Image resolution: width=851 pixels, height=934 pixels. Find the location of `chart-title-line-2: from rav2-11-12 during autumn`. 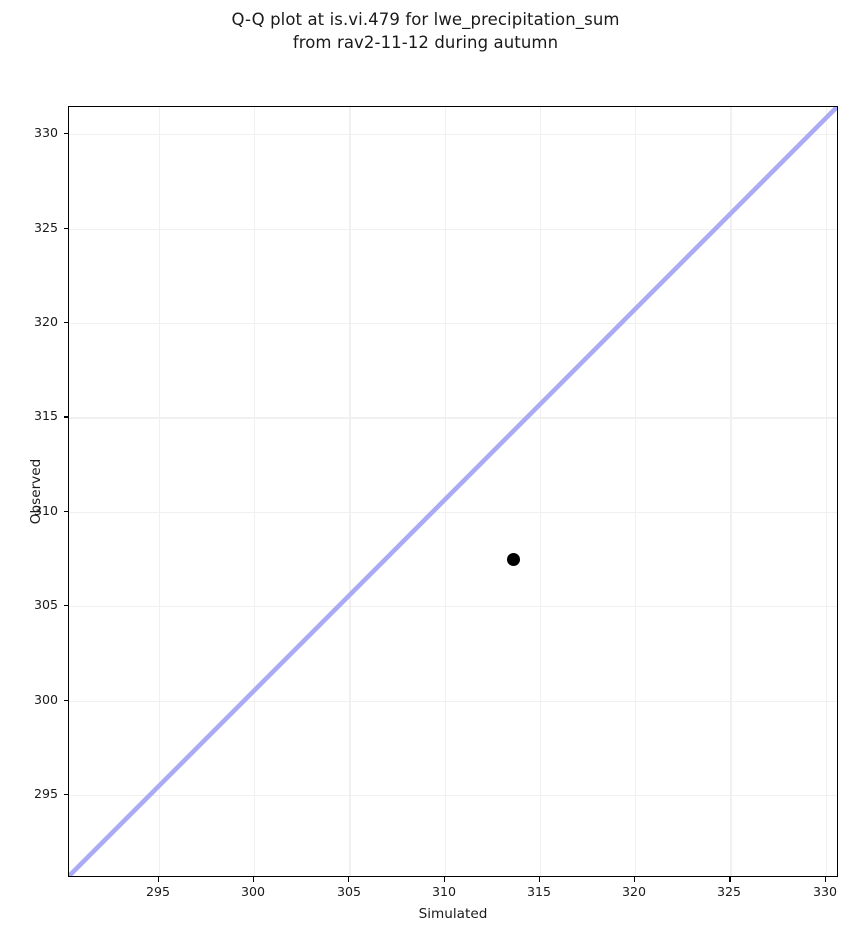

chart-title-line-2: from rav2-11-12 during autumn is located at coordinates (425, 42).